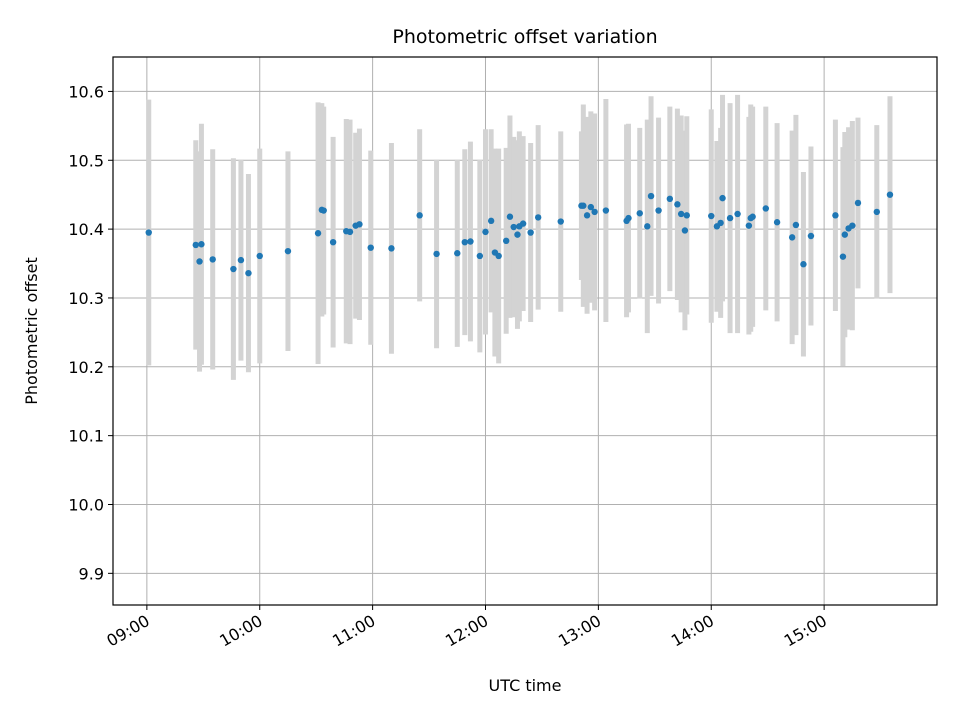  What do you see at coordinates (90, 332) in the screenshot?
I see `y-axis-ticks: 9.9 10.0 10.1 10.2 10.3 10.4 10.5 10.6` at bounding box center [90, 332].